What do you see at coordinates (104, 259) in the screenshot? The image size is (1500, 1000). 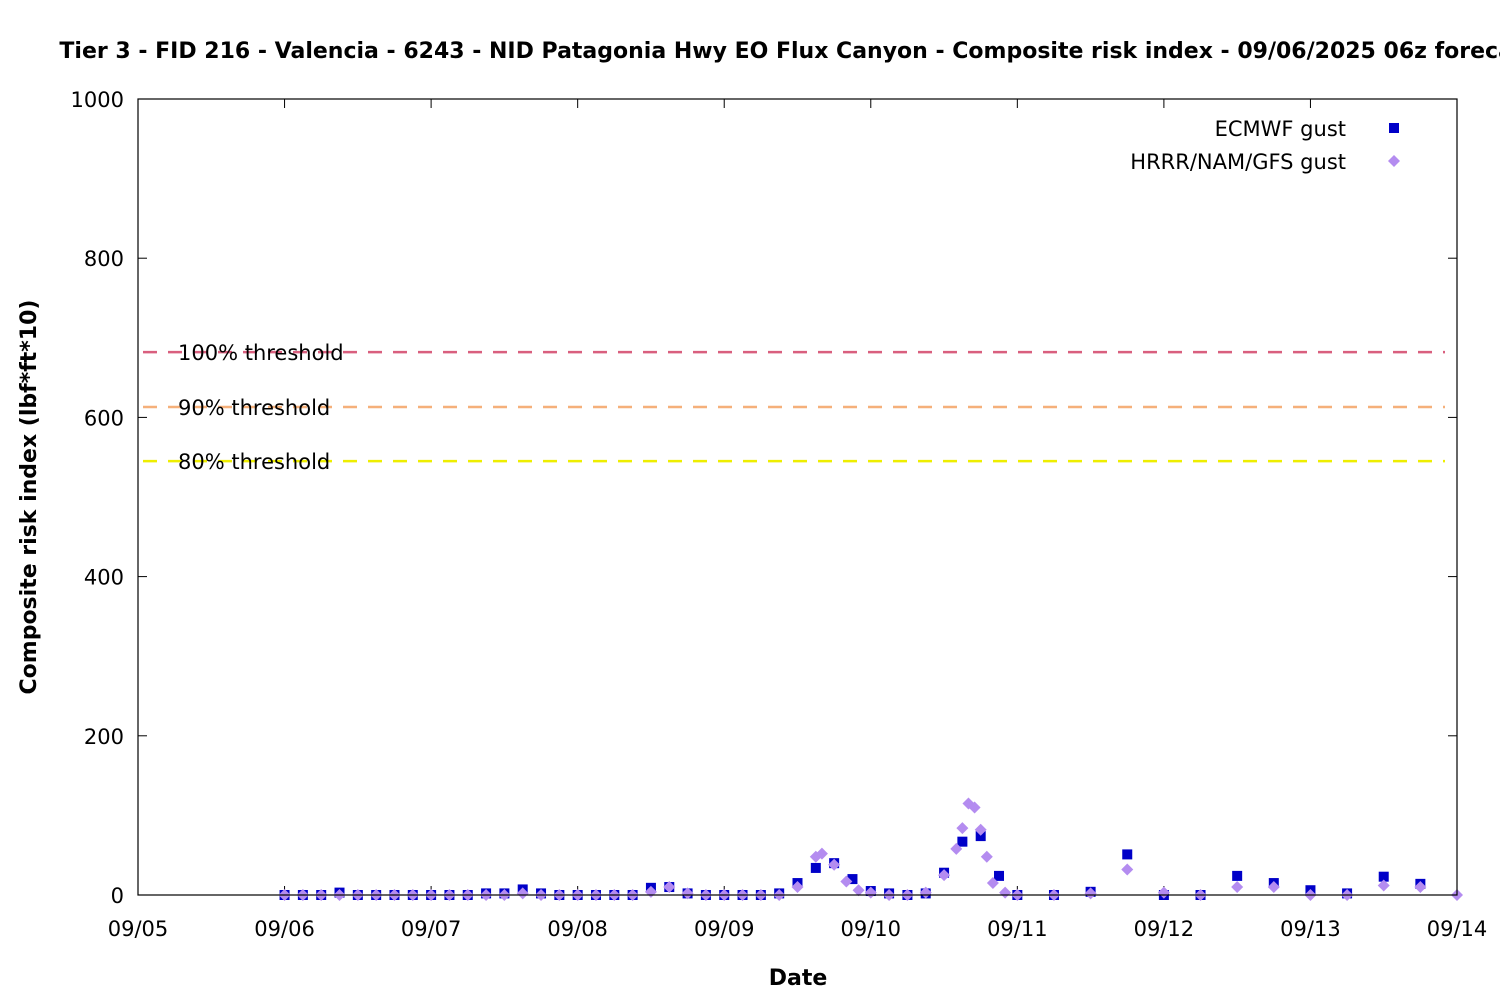 I see `y-tick-label: 800` at bounding box center [104, 259].